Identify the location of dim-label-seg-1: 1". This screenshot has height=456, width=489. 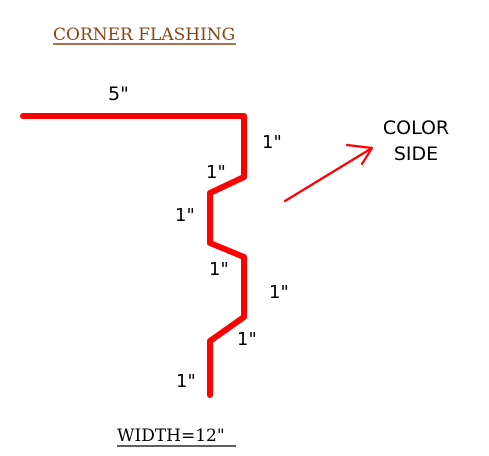
(272, 142).